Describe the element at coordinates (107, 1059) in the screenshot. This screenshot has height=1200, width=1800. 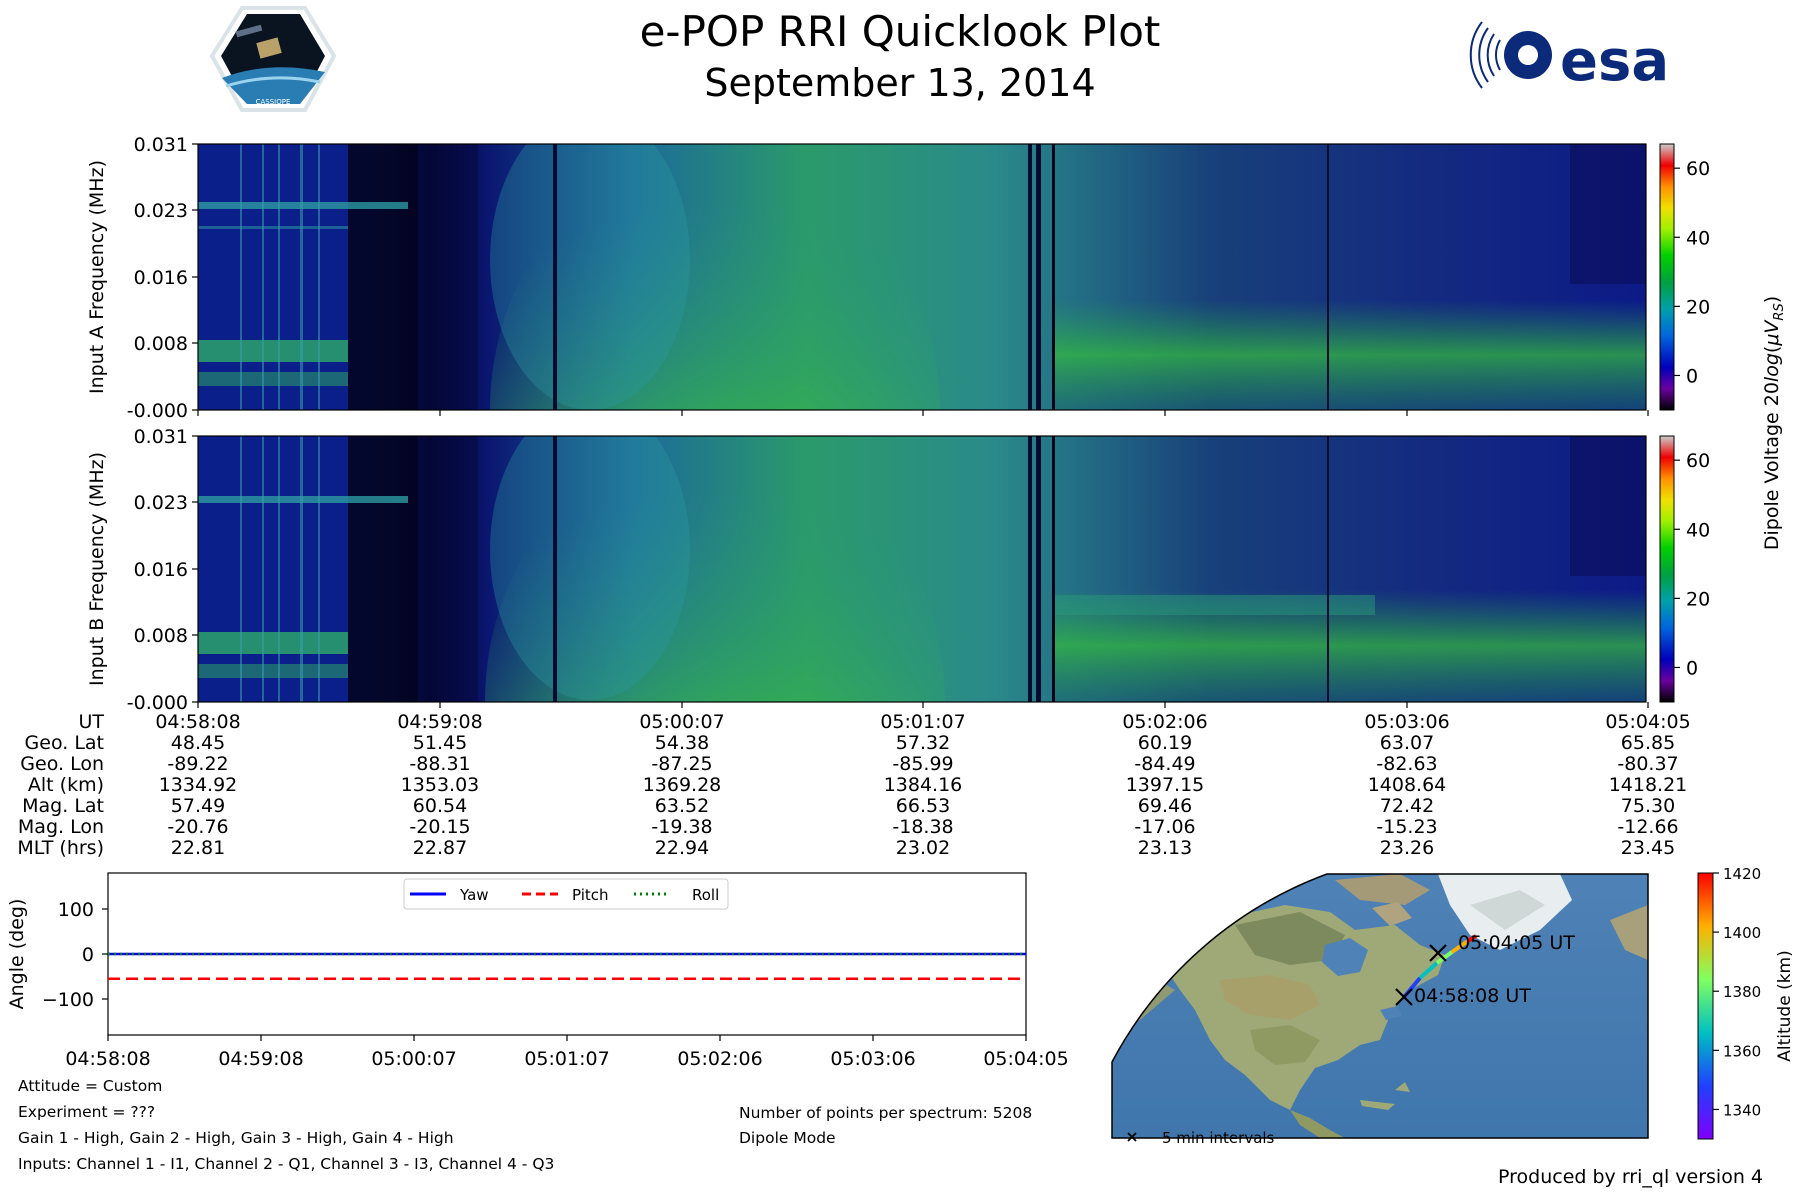
I see `attitude-xtick-label: 04:58:08` at that location.